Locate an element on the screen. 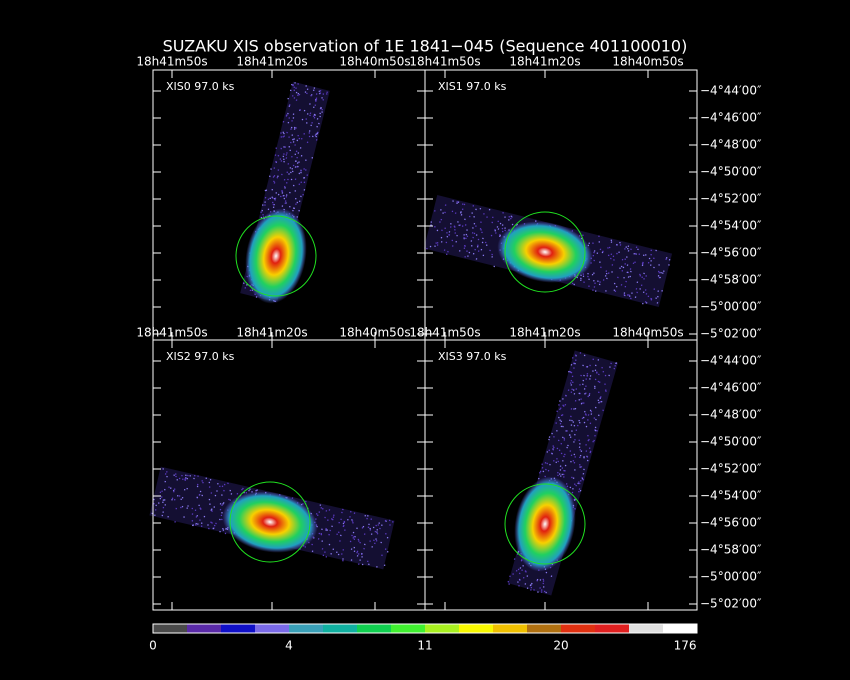 The width and height of the screenshot is (850, 680). colorbar-label: 4 is located at coordinates (289, 646).